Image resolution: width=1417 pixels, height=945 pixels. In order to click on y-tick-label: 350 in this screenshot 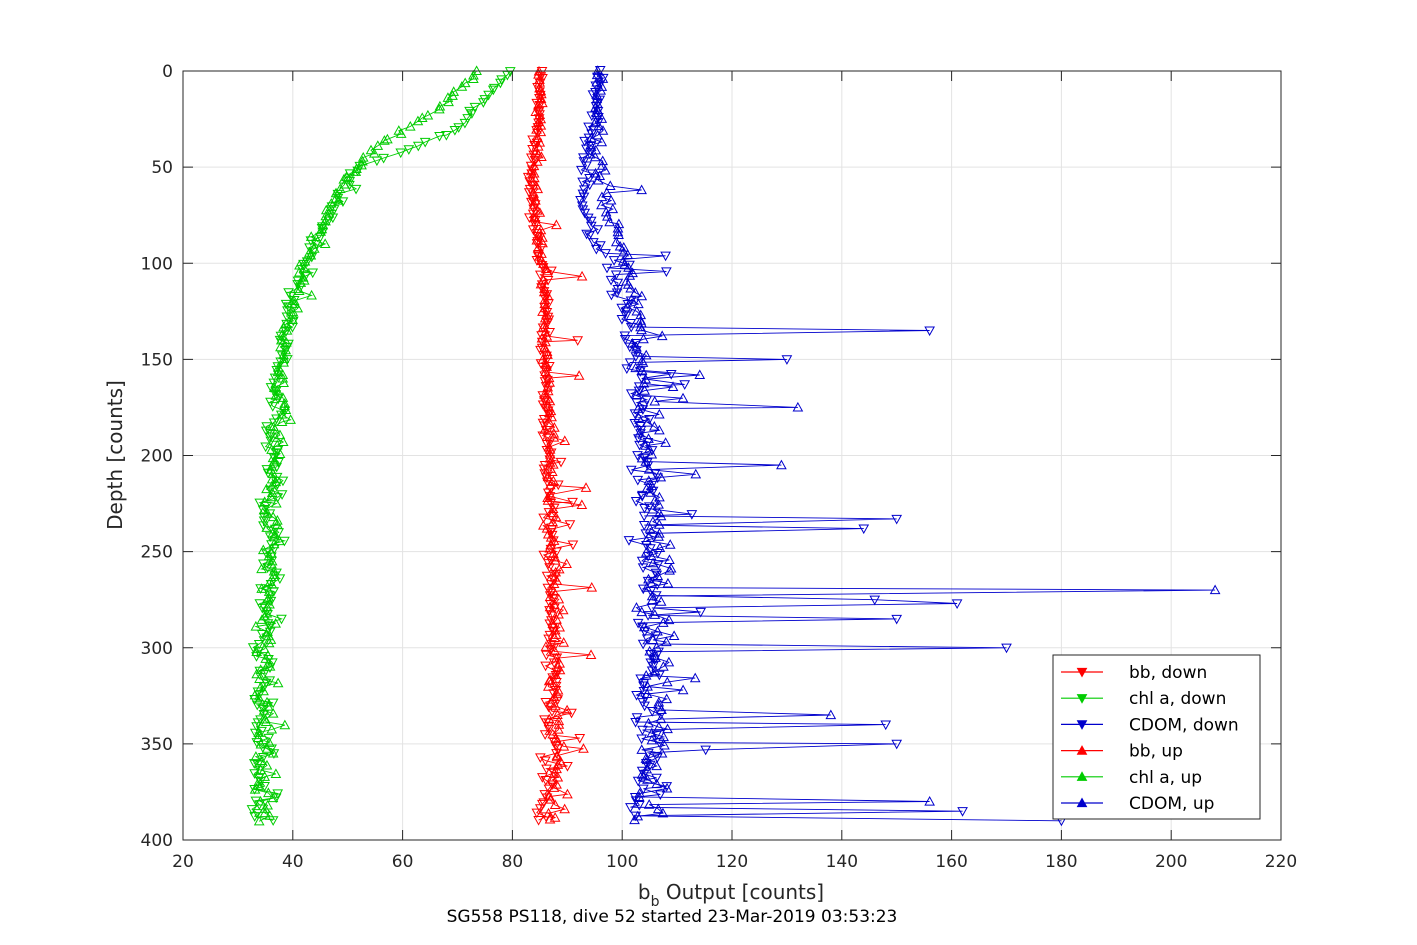, I will do `click(157, 745)`.